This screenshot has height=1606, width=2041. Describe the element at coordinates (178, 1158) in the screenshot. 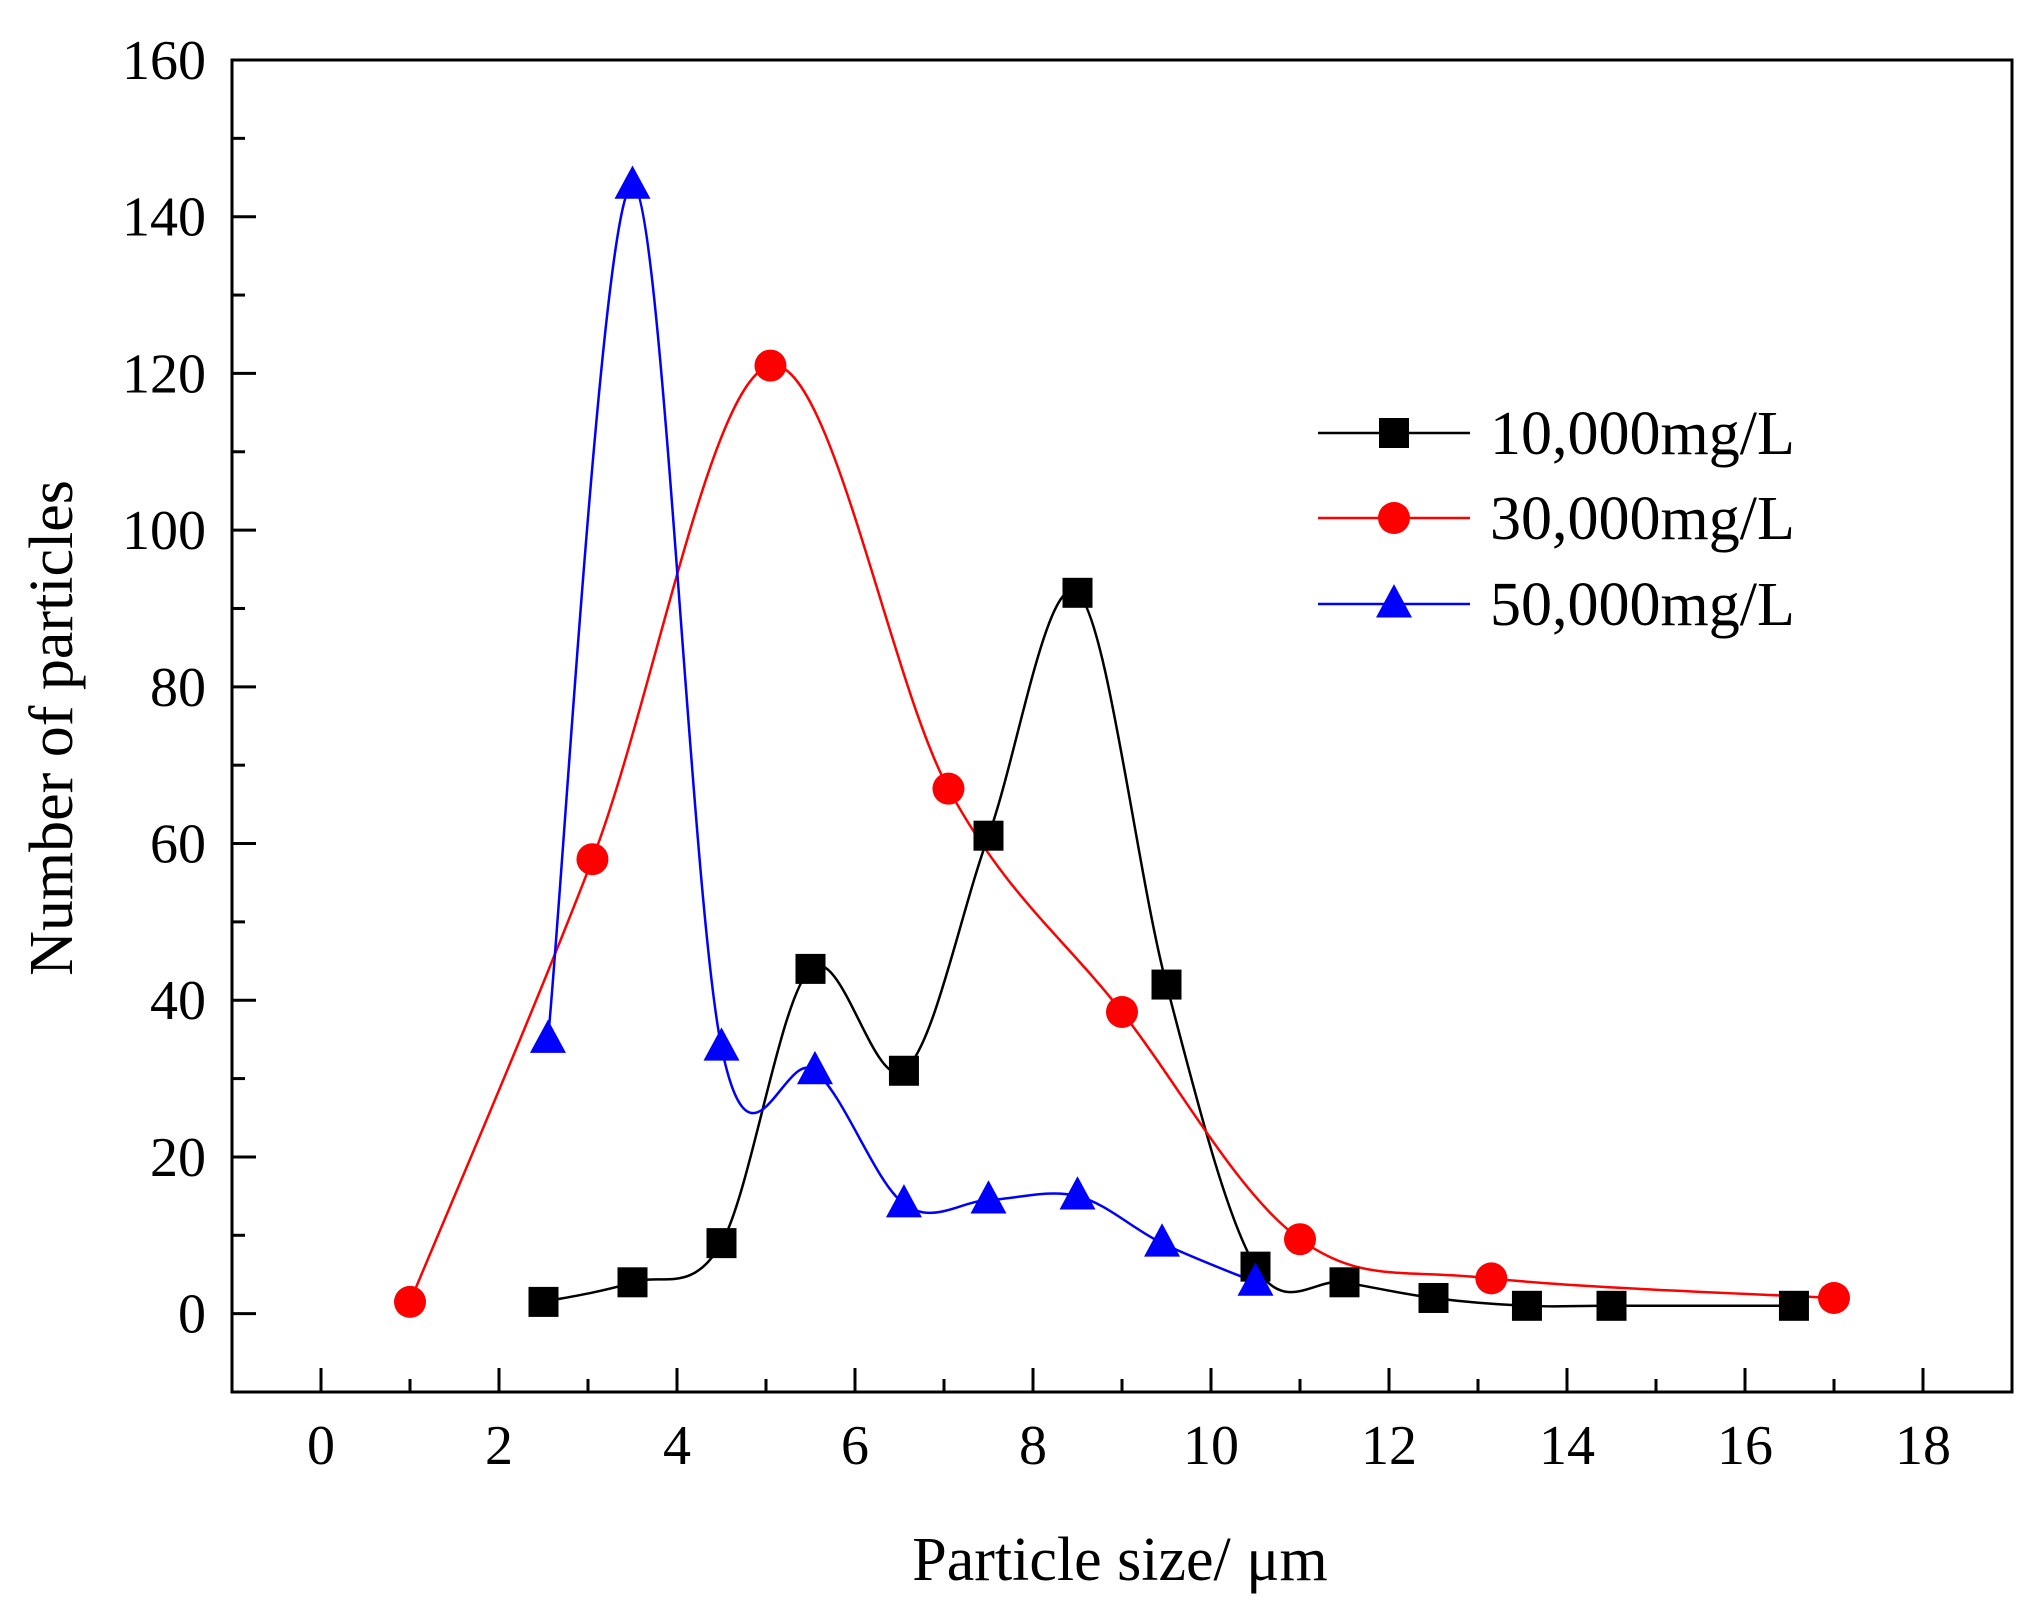

I see `y-tick-label: 20` at that location.